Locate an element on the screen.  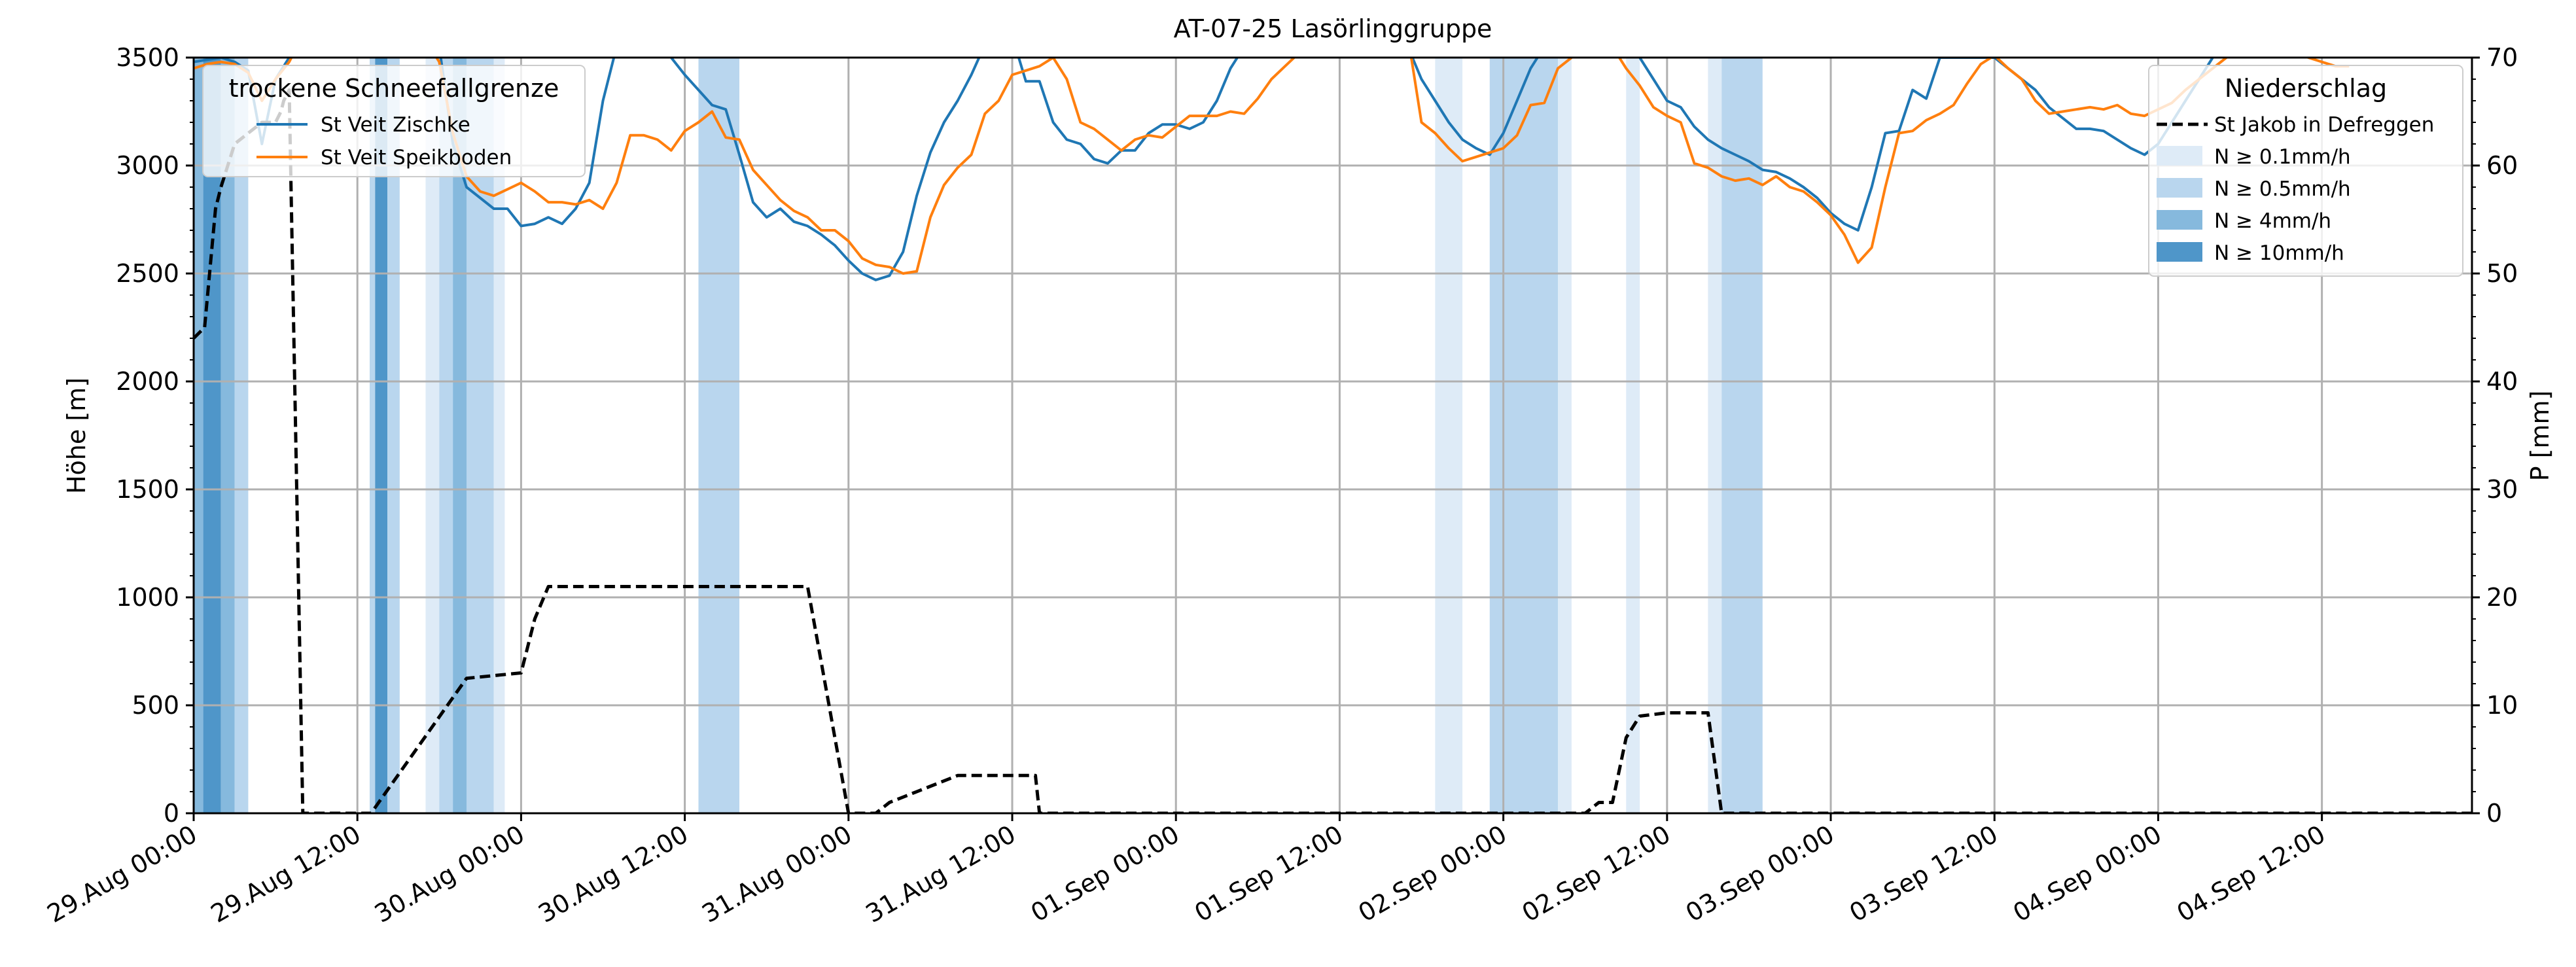
y-tick-label-2: 1000 is located at coordinates (147, 598).